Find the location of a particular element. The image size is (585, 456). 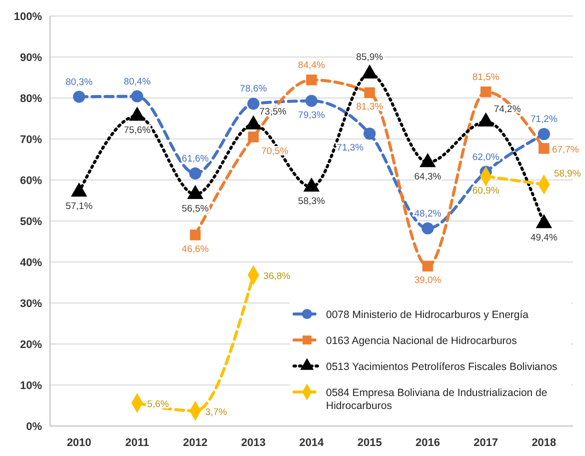

data-label: 78,6% is located at coordinates (254, 89).